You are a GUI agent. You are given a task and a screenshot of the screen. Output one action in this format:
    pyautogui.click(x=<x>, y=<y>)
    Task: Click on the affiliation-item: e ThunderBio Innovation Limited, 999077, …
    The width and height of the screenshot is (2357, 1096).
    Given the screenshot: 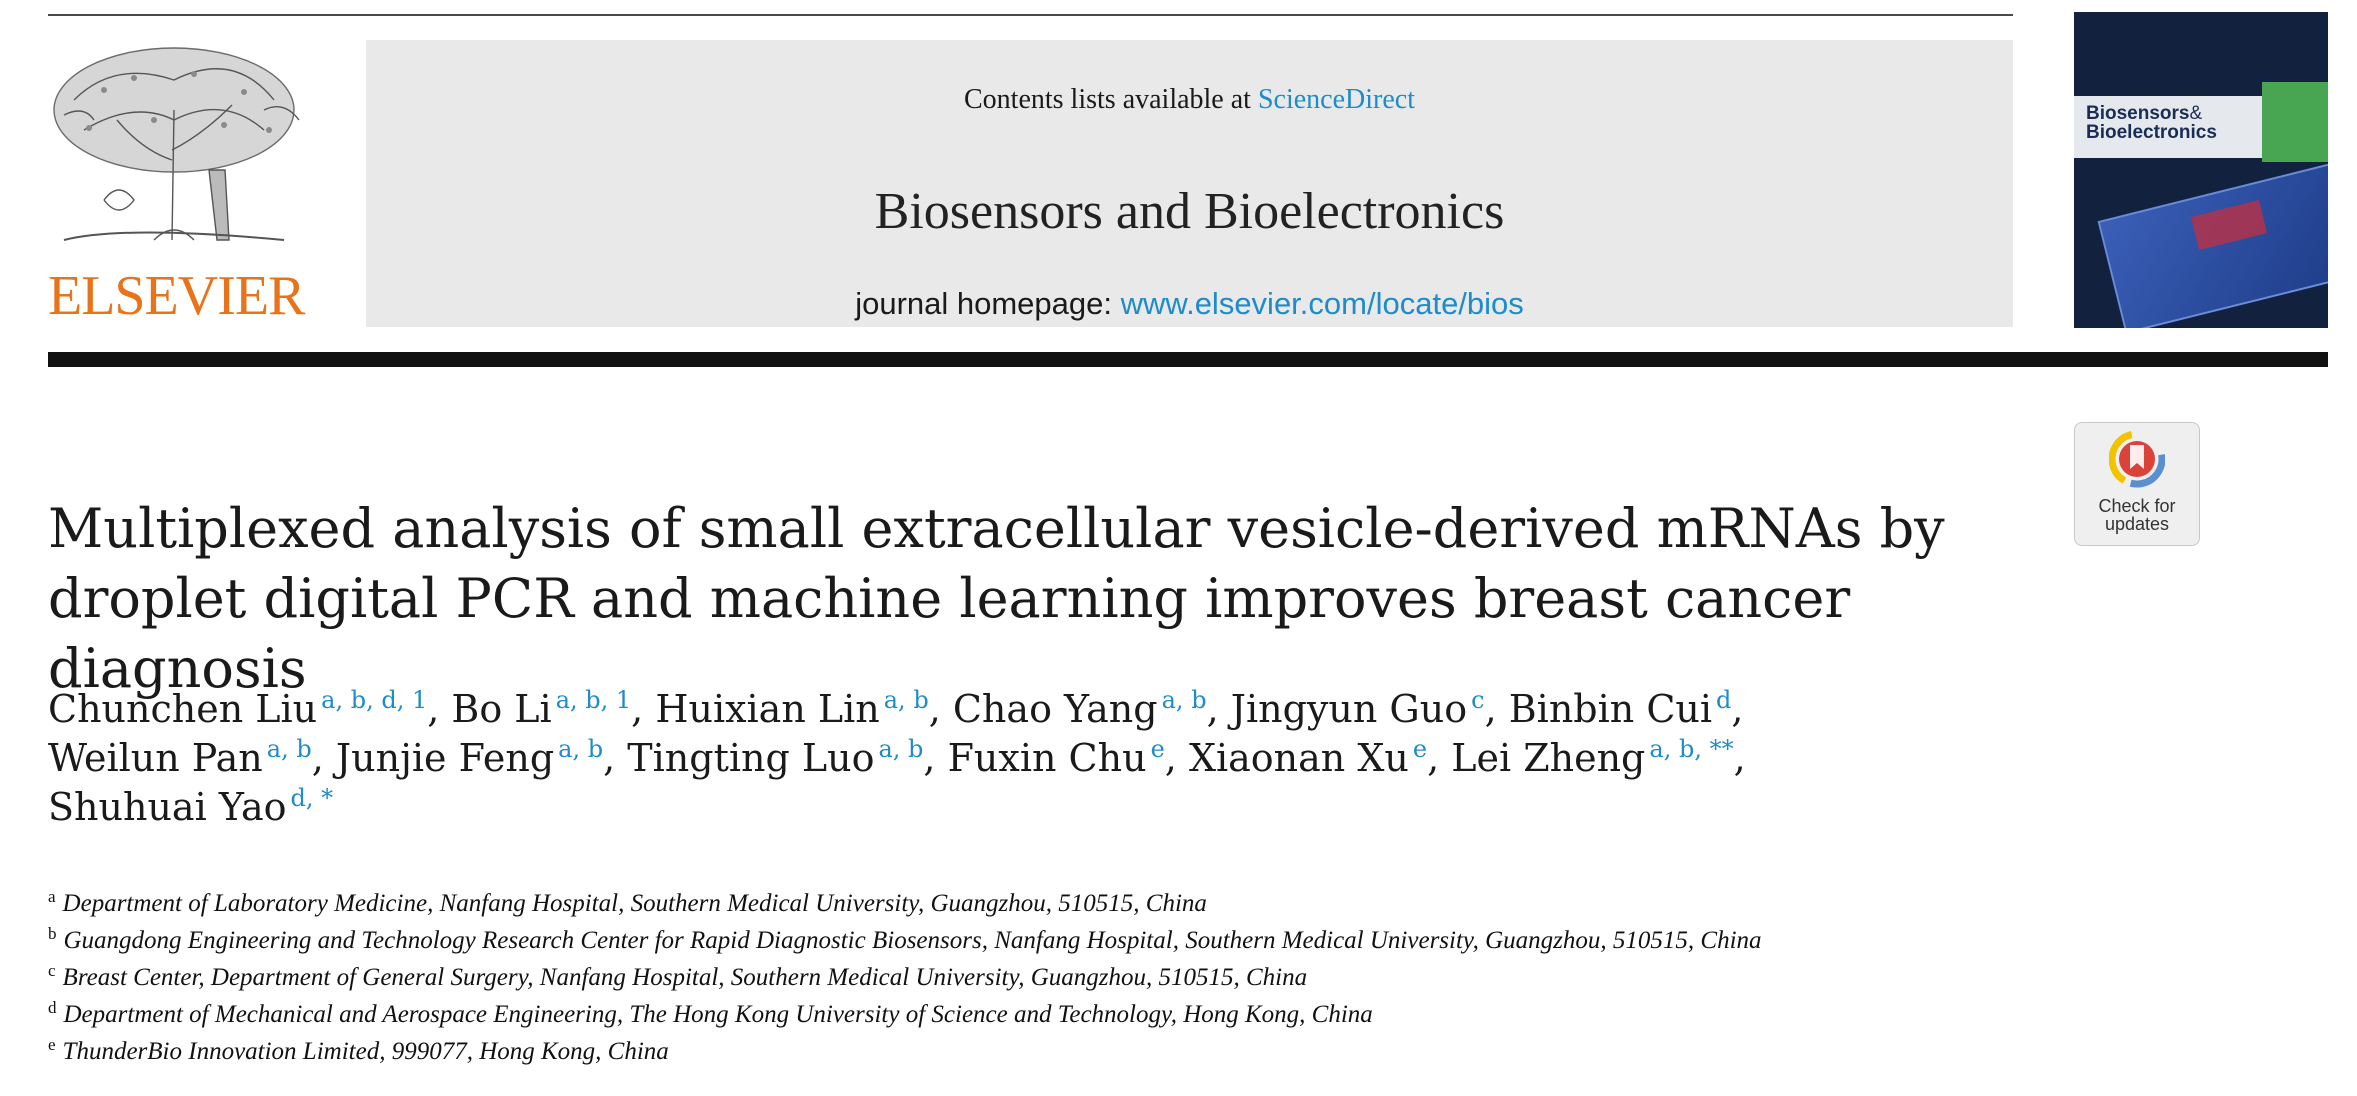 What is the action you would take?
    pyautogui.click(x=1098, y=1051)
    